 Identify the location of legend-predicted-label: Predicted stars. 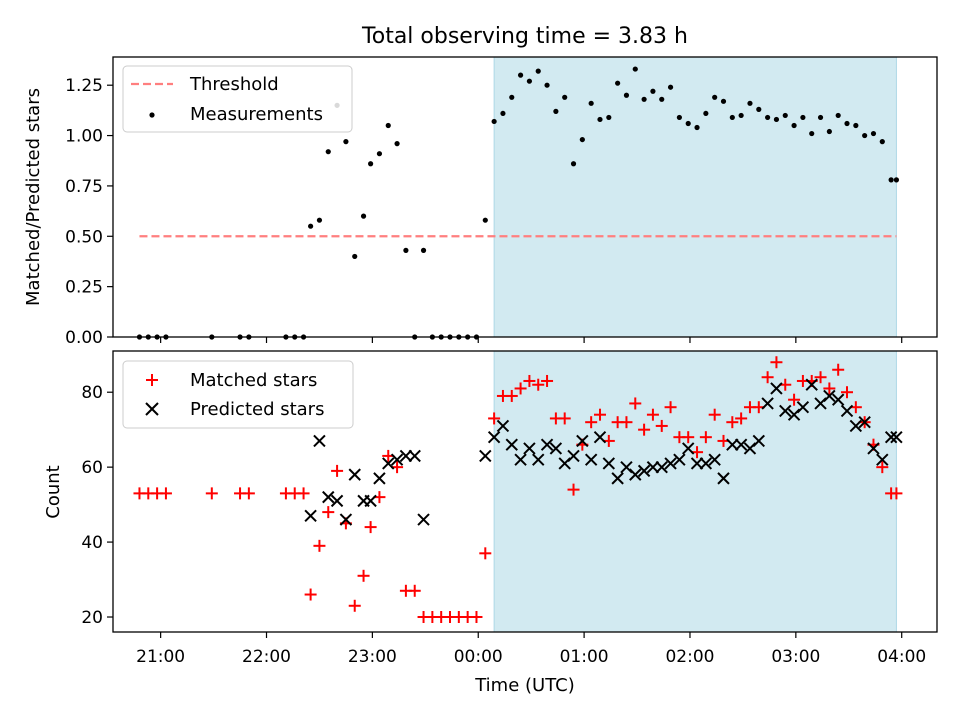
(257, 409).